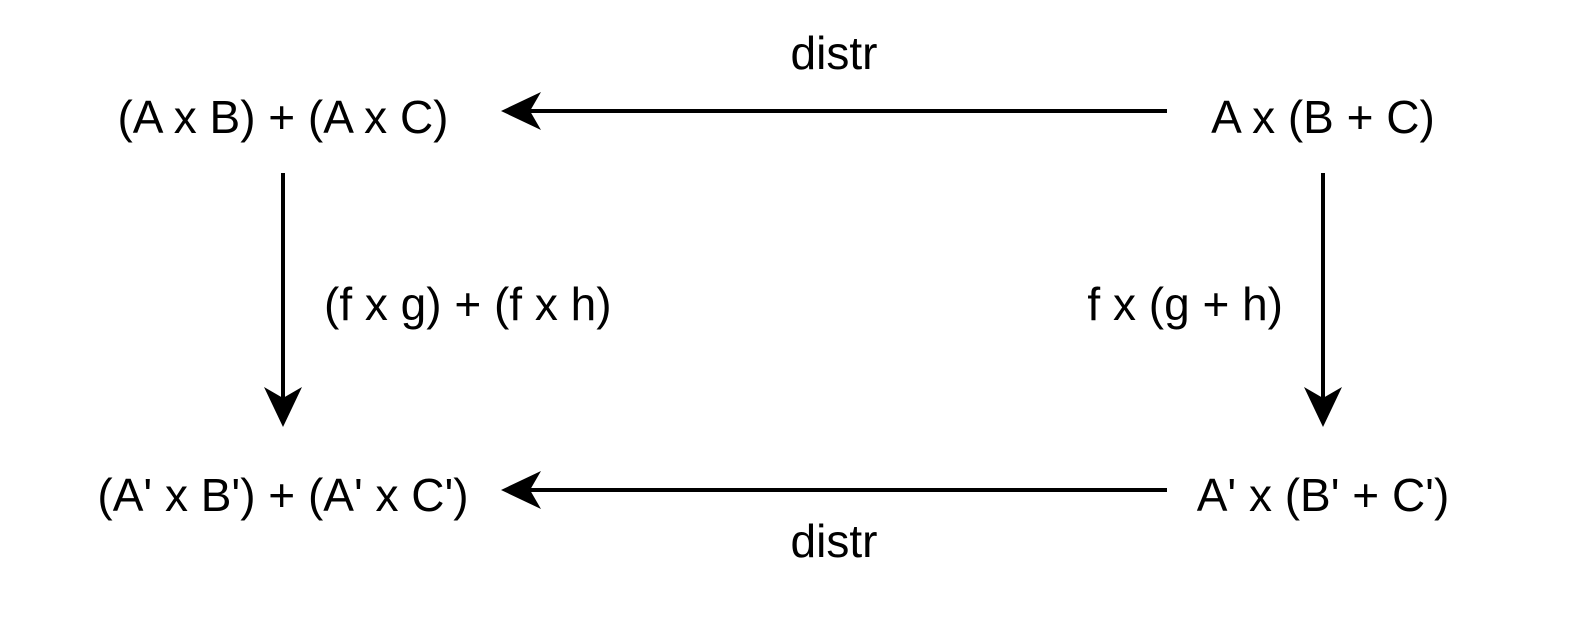  I want to click on edge-label-bottom: distr, so click(834, 541).